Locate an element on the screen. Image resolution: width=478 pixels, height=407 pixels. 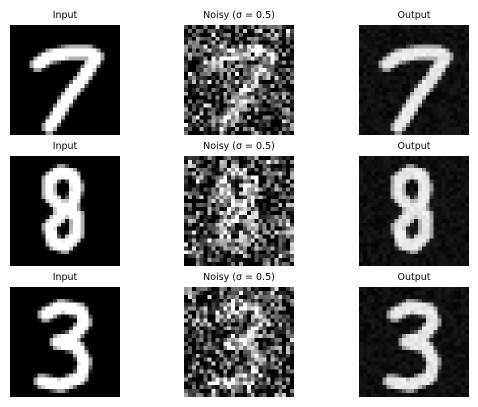
row3-output-title: Output is located at coordinates (414, 277).